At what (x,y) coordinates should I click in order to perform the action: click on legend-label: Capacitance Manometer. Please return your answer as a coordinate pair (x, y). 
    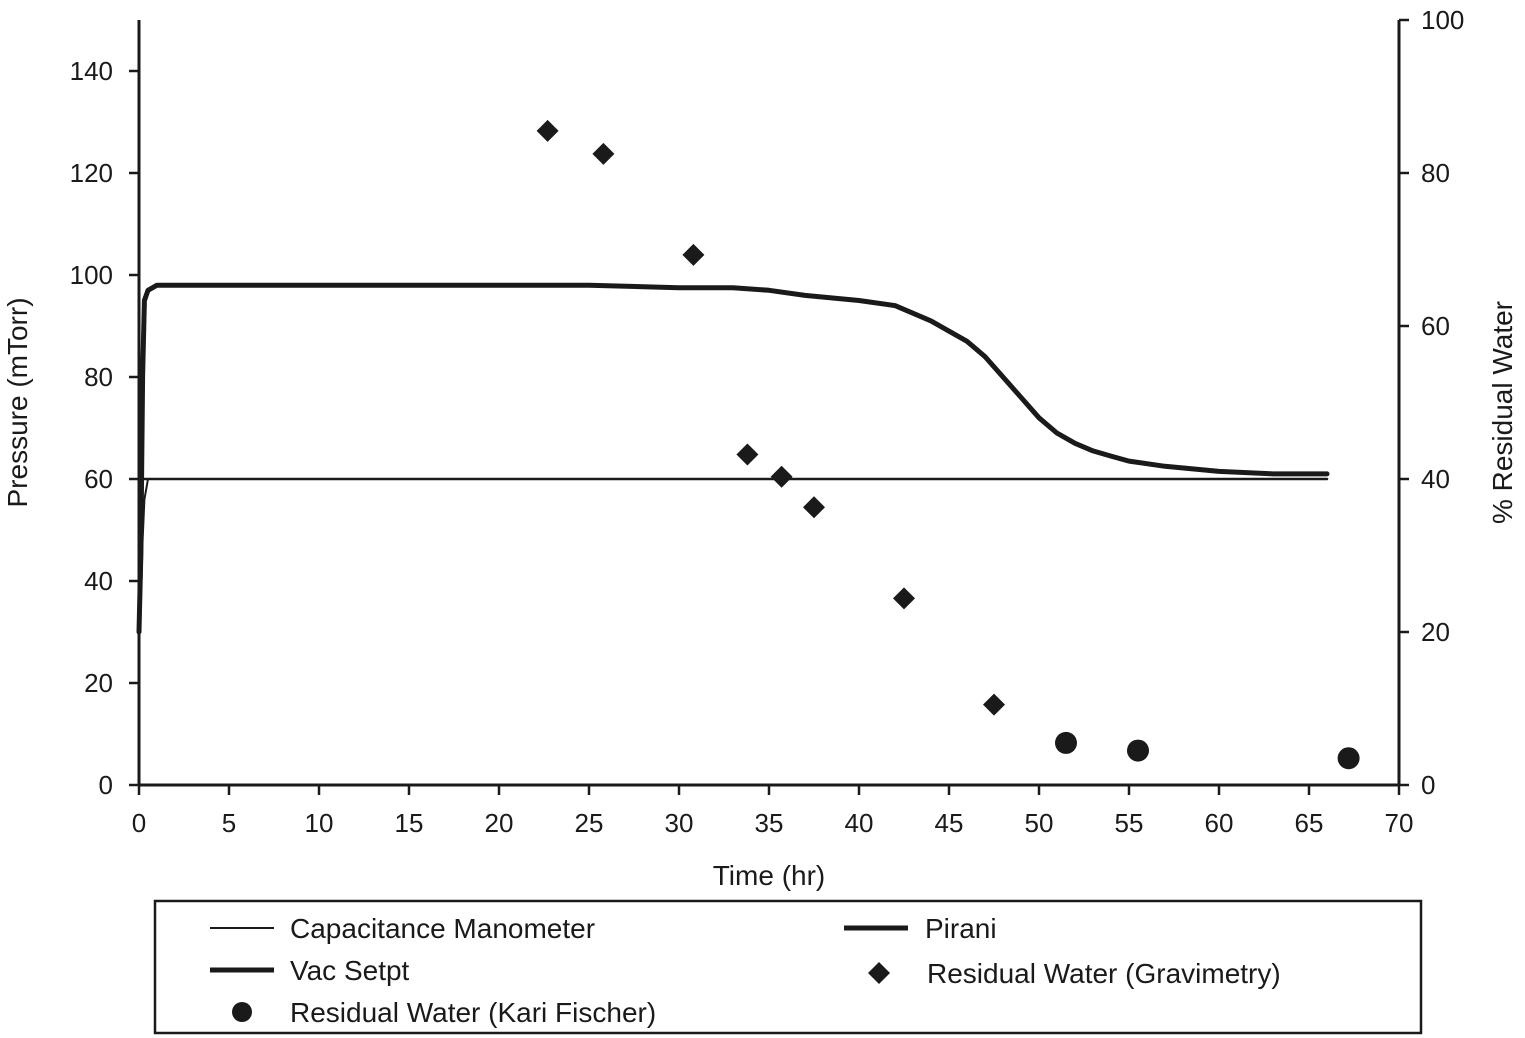
    Looking at the image, I should click on (442, 928).